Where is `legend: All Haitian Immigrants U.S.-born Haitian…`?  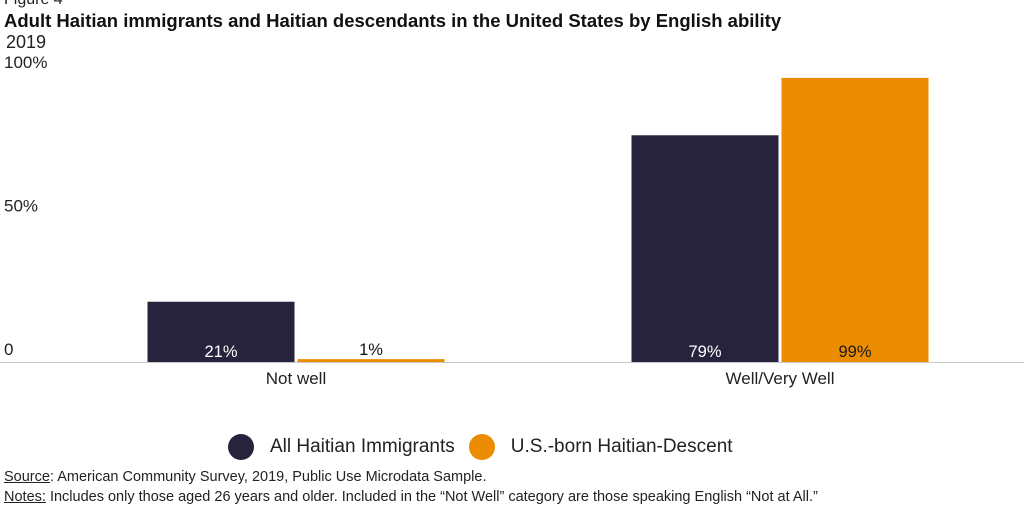 legend: All Haitian Immigrants U.S.-born Haitian… is located at coordinates (487, 447).